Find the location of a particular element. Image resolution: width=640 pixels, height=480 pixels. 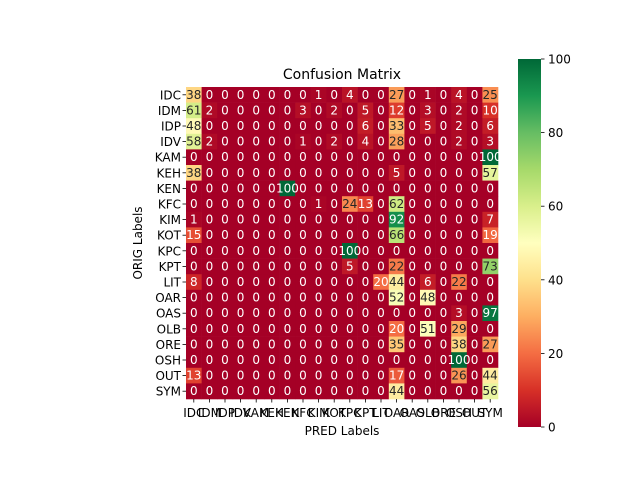

cell-annotation: 35 is located at coordinates (396, 344).